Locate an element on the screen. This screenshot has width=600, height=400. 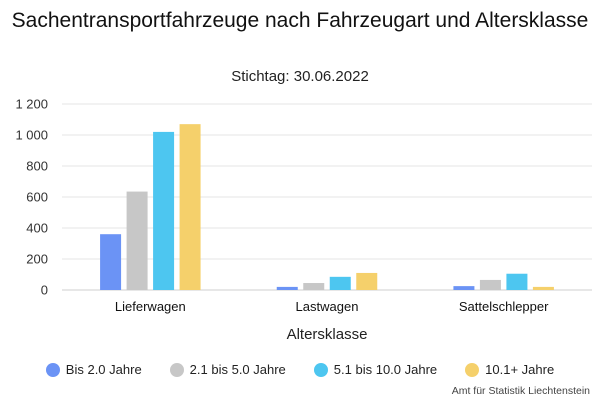
legend-label: 5.1 bis 10.0 Jahre is located at coordinates (385, 369).